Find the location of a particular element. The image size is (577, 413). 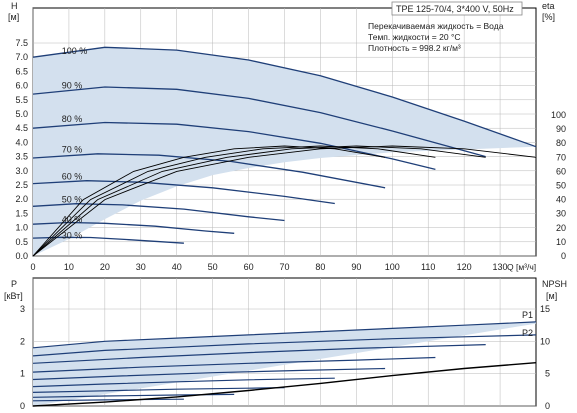

p-tick-label-3: 3 is located at coordinates (22, 309).